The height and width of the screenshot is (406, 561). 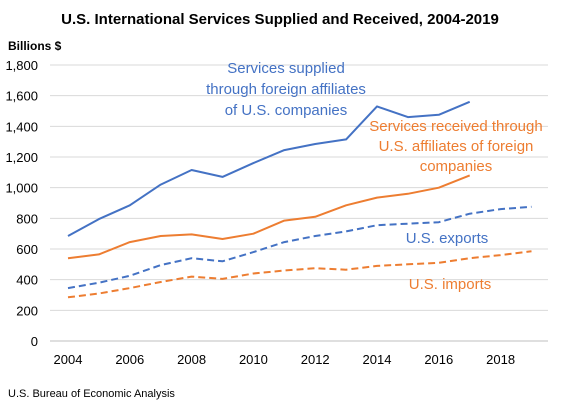 I want to click on x-tick-label: 2014, so click(x=377, y=359).